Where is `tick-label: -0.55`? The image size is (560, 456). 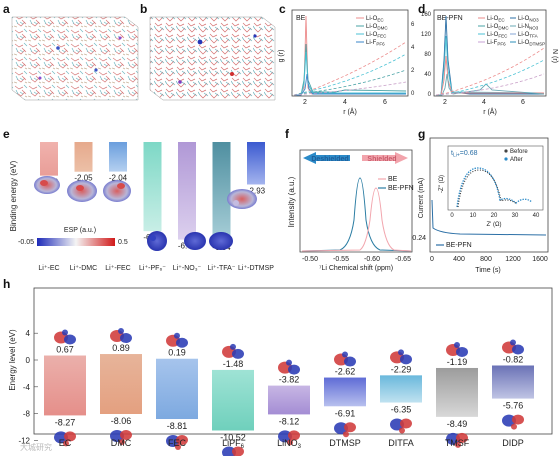
tick-label: -0.55 is located at coordinates (341, 259).